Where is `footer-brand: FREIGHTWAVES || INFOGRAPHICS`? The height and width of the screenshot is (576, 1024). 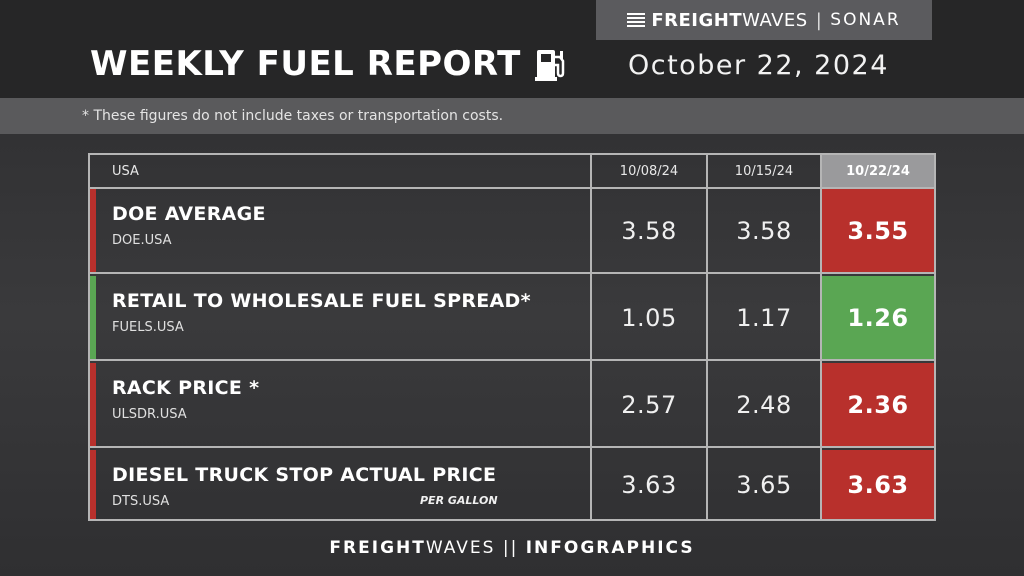 footer-brand: FREIGHTWAVES || INFOGRAPHICS is located at coordinates (512, 548).